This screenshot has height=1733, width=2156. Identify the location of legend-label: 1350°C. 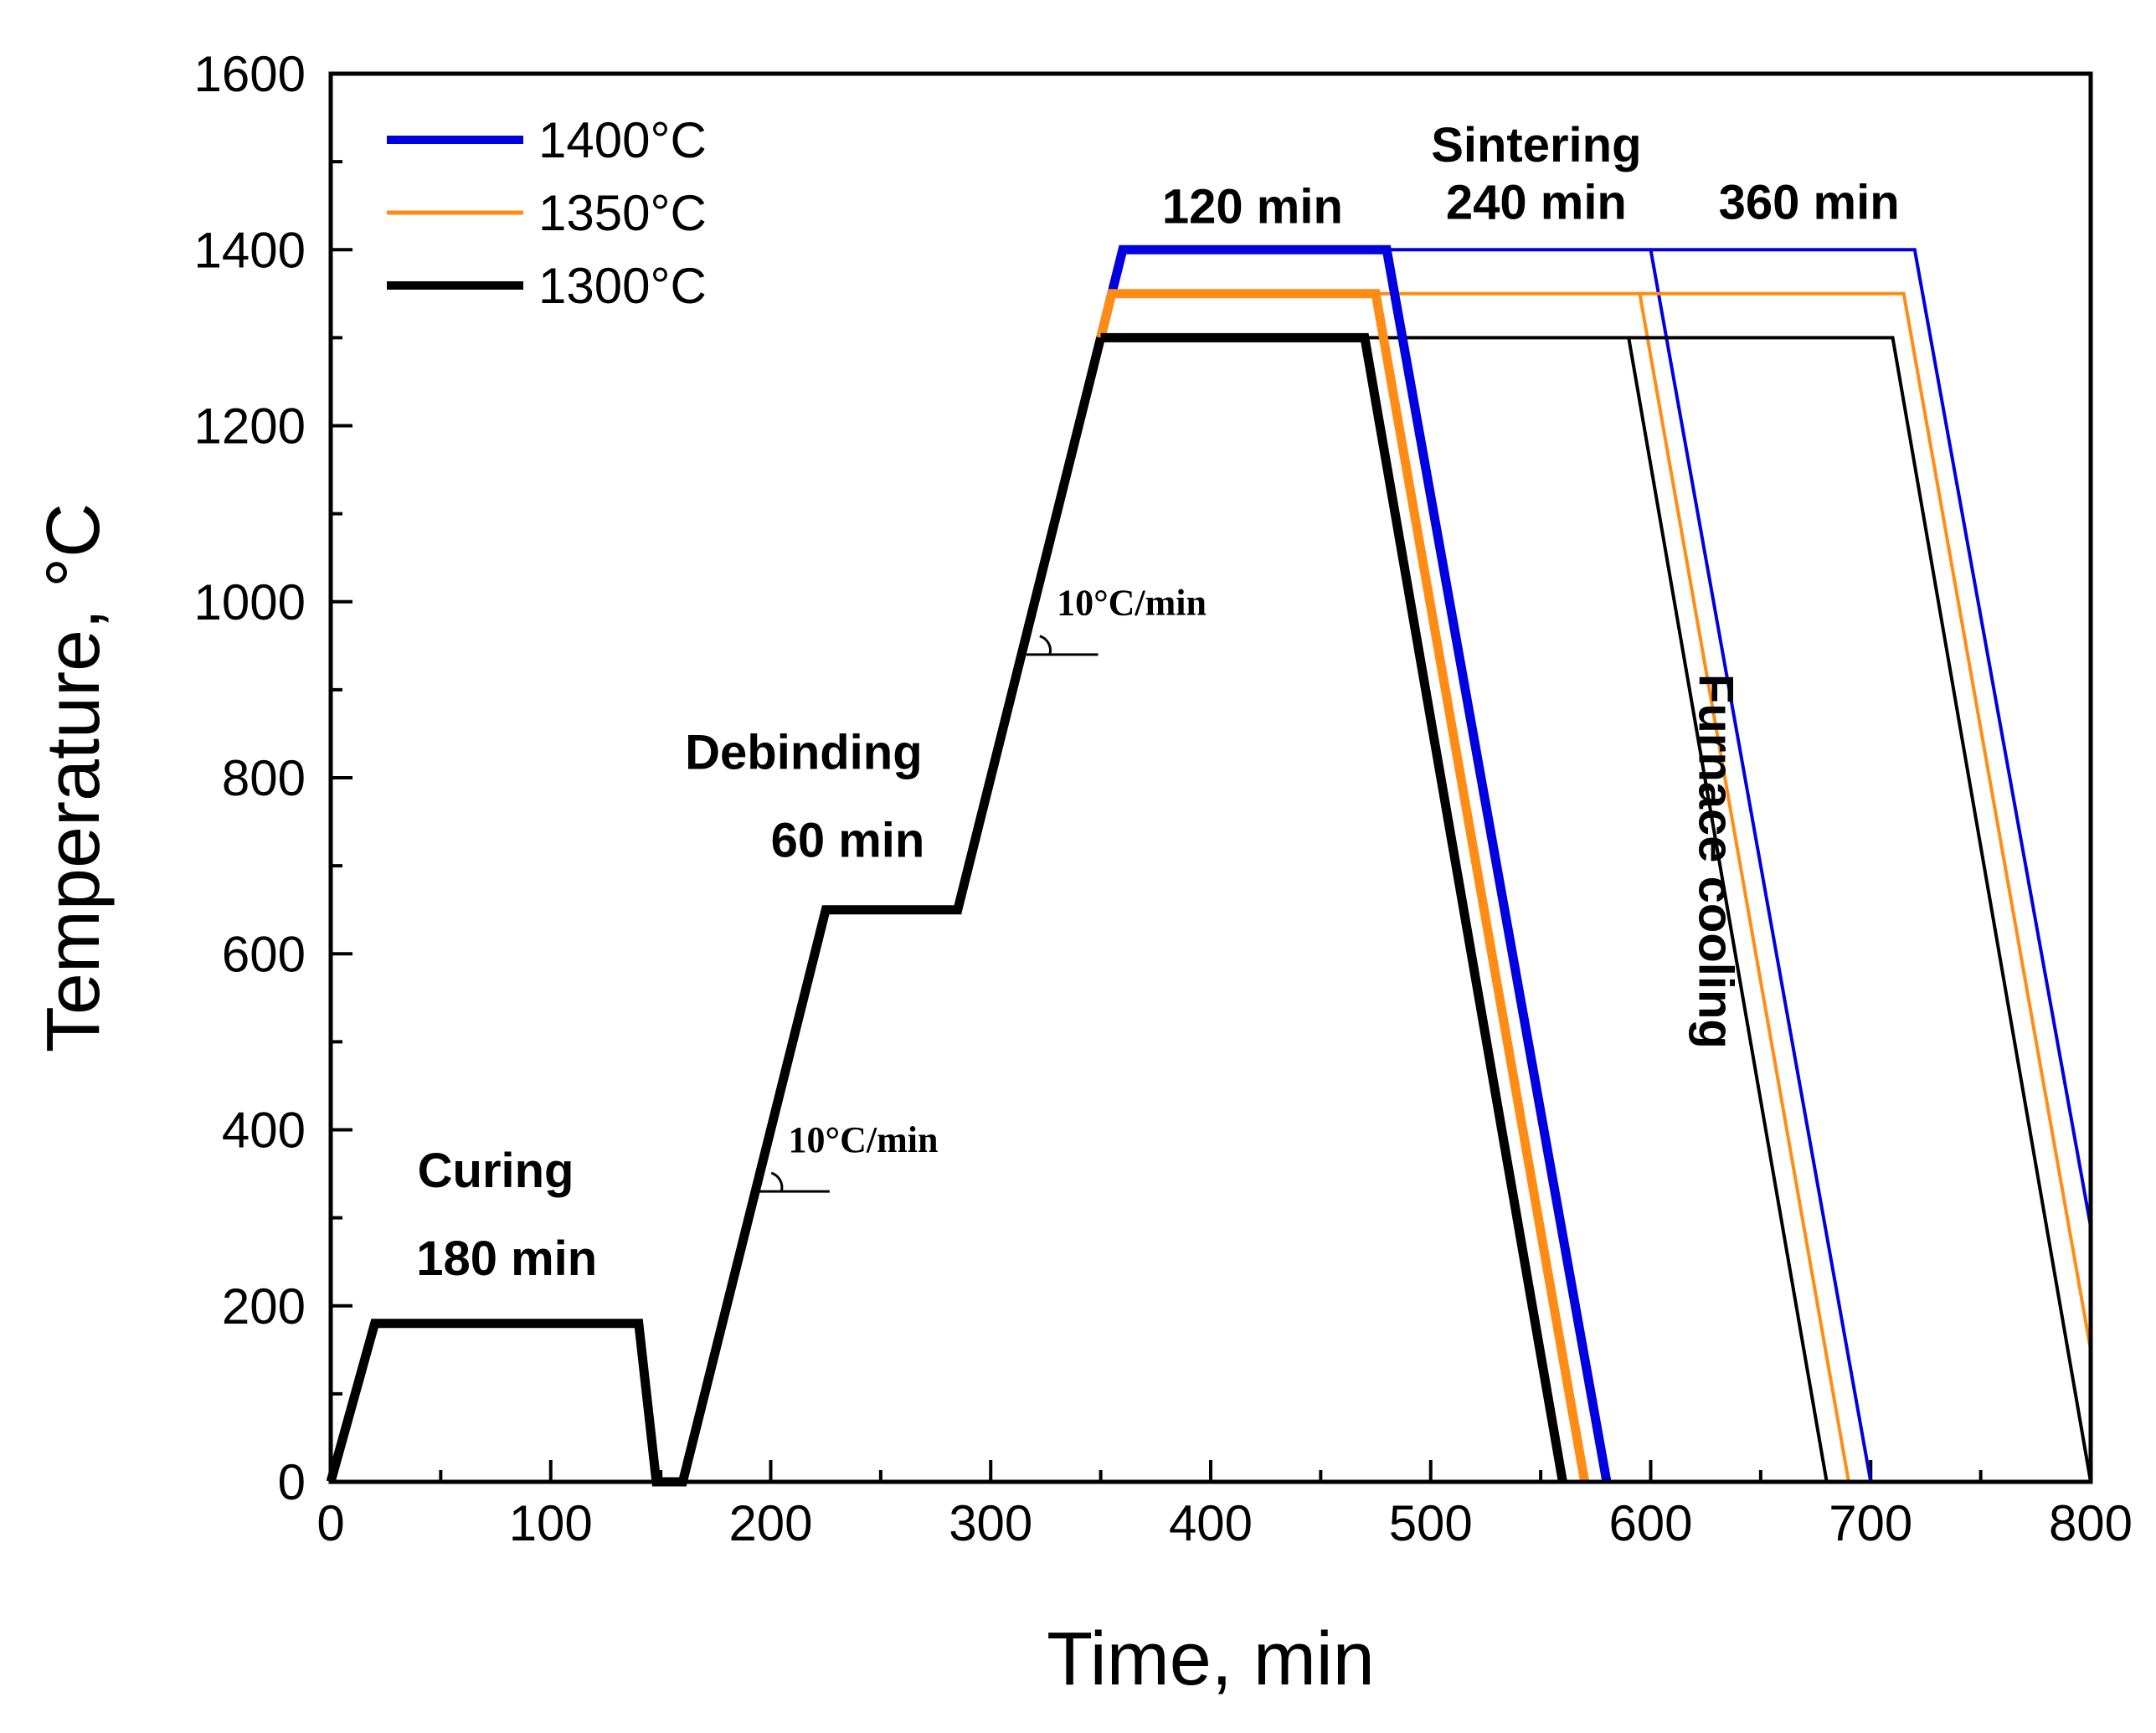
(622, 213).